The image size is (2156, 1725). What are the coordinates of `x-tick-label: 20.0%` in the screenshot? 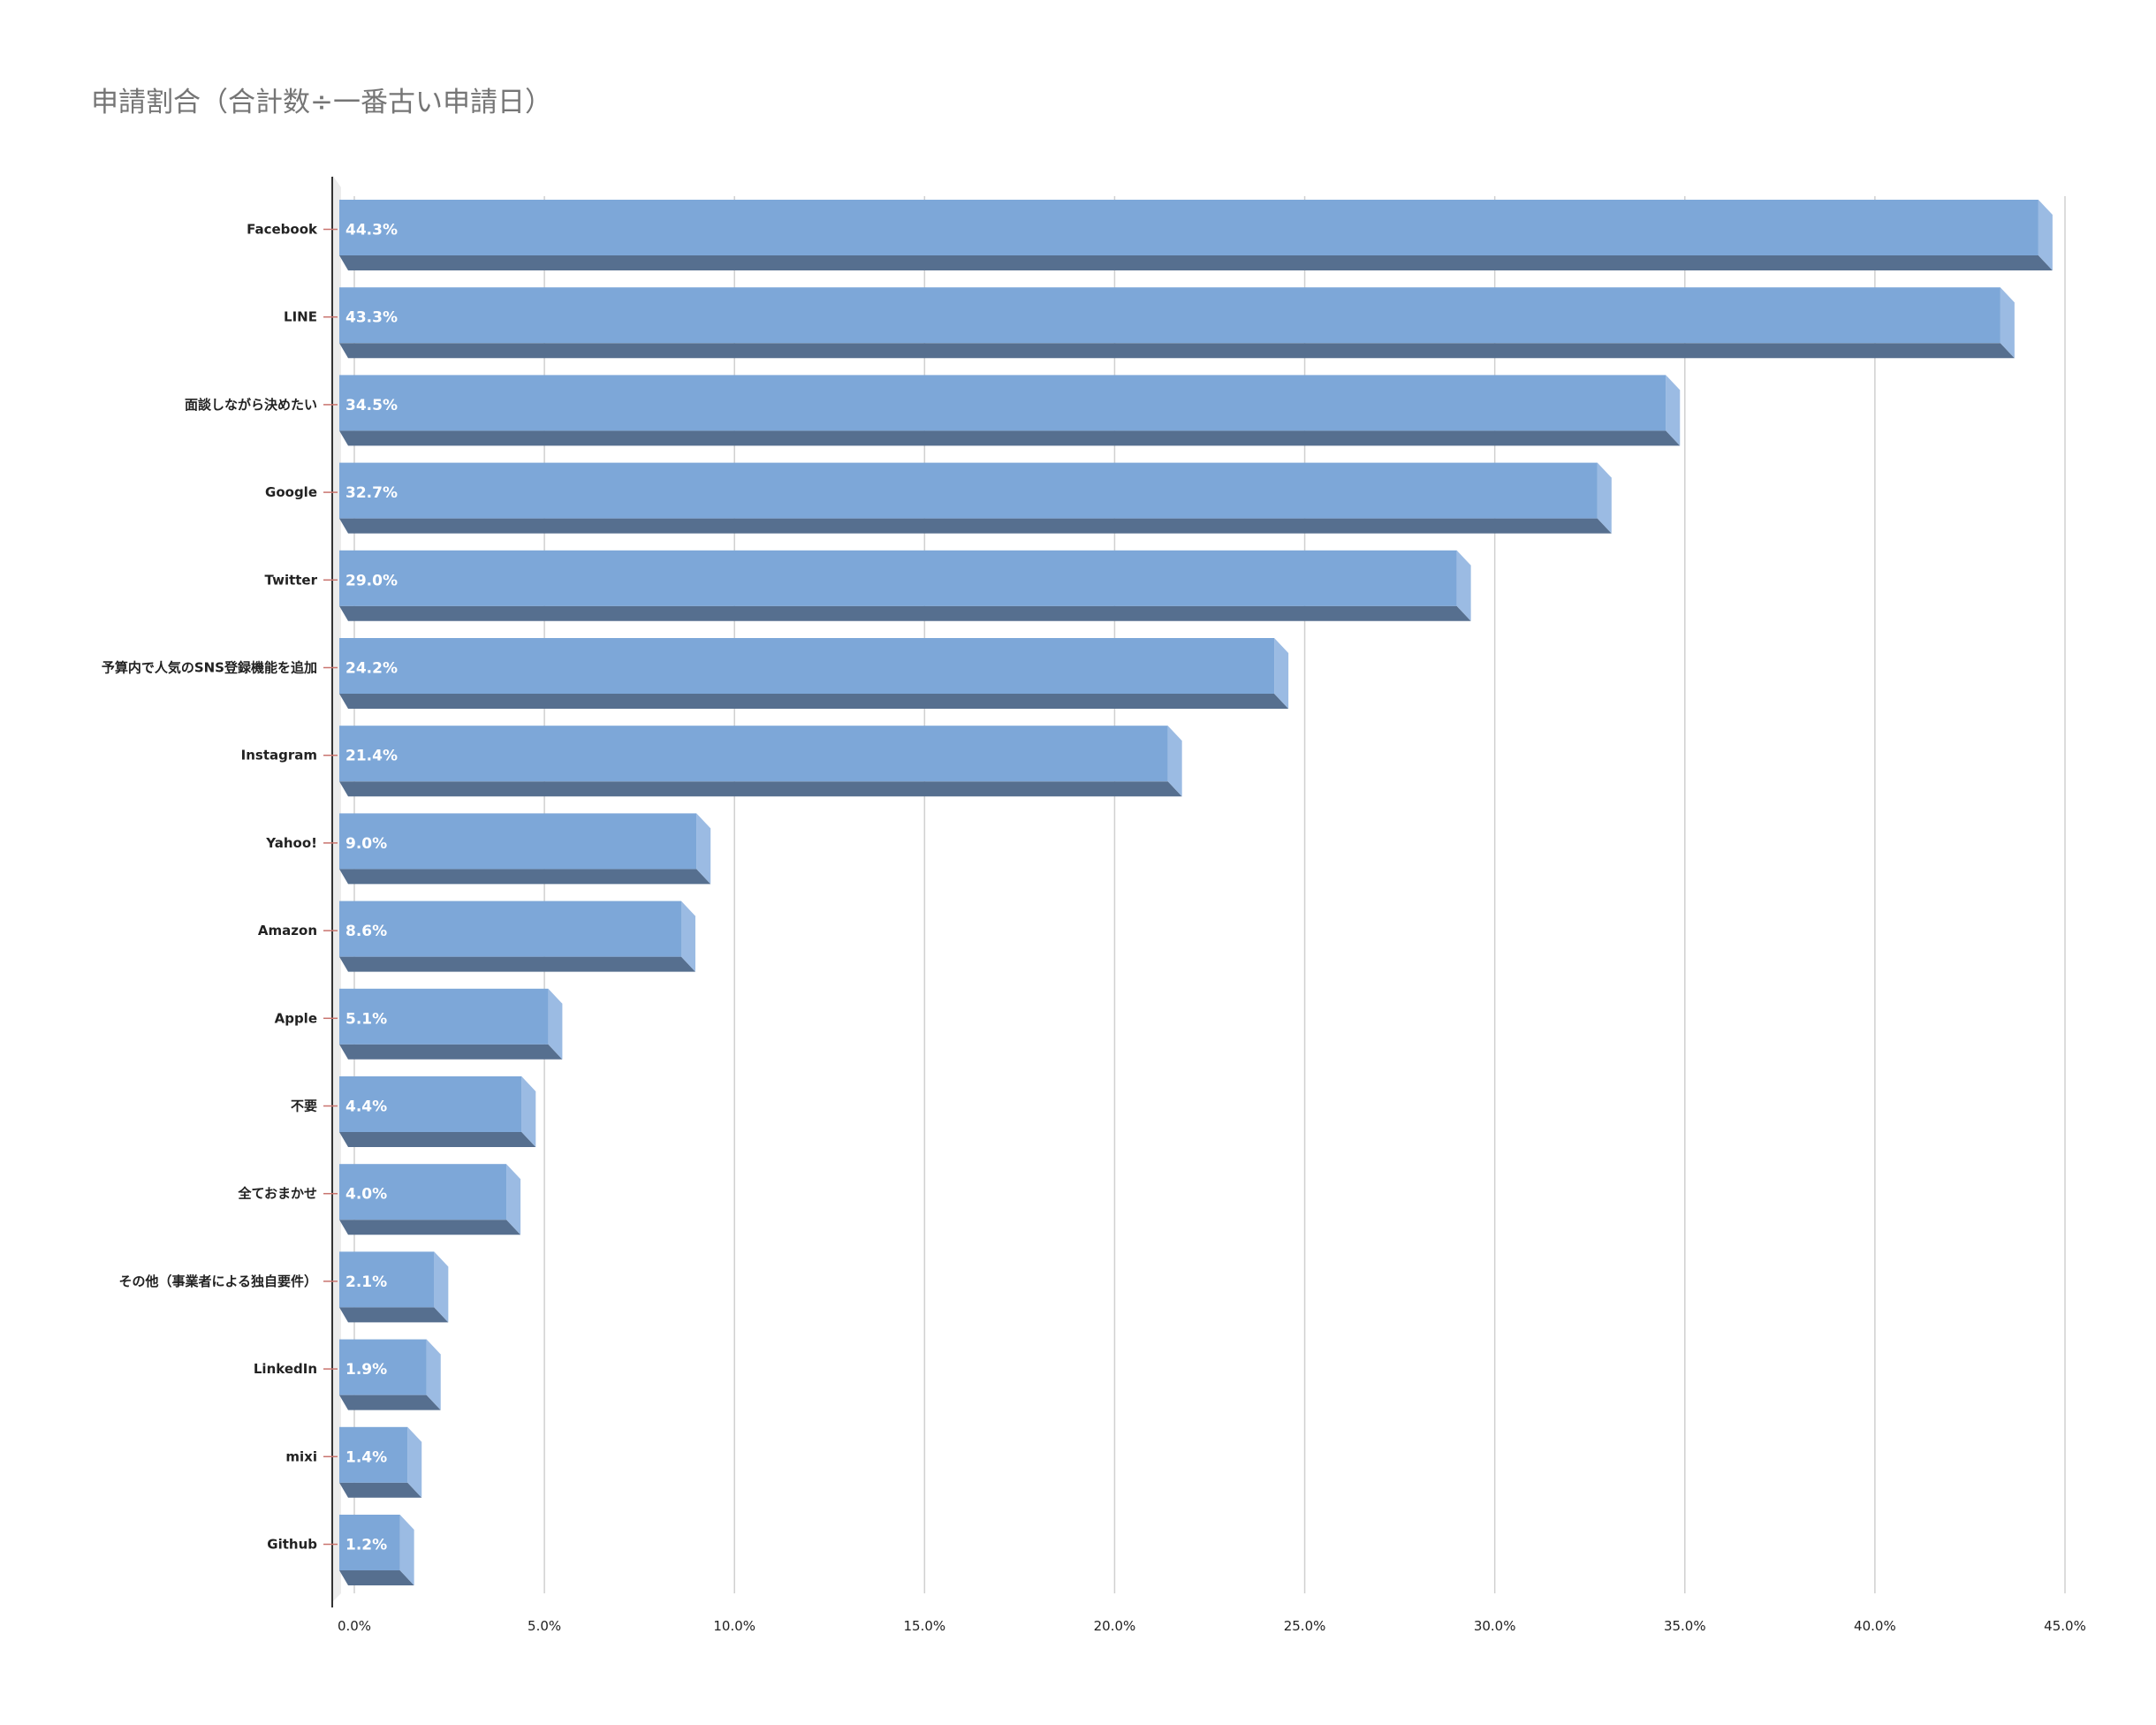 It's located at (1115, 1626).